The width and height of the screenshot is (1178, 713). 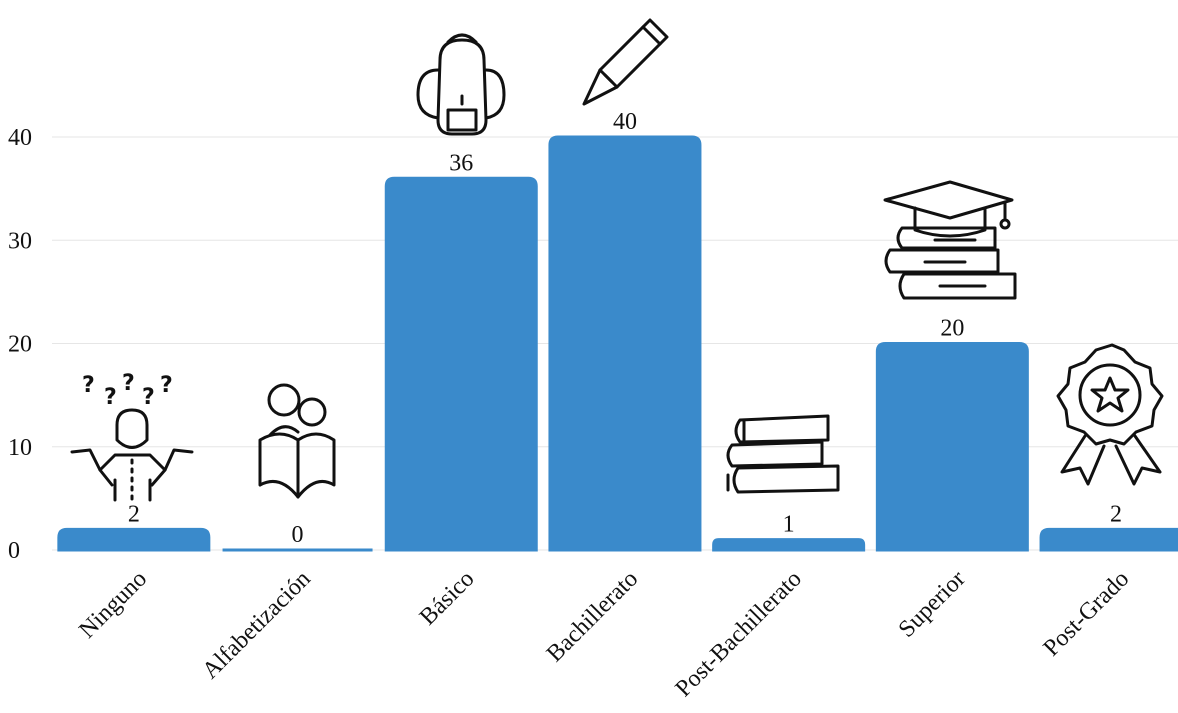 I want to click on x-tick-label: Post-Grado, so click(x=1087, y=614).